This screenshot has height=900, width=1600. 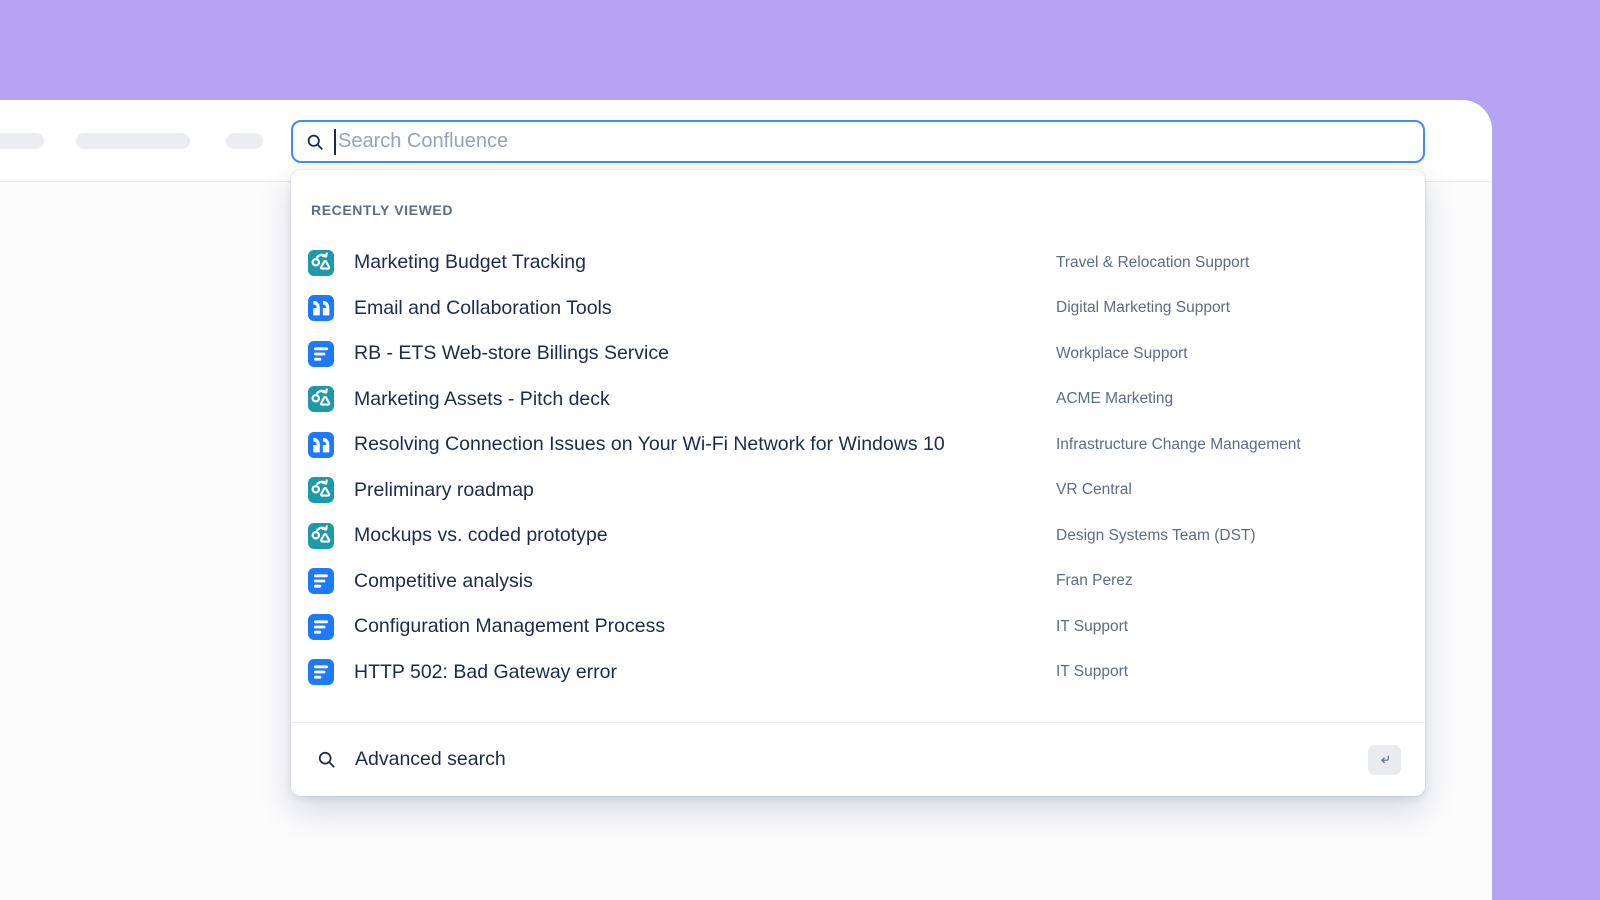 What do you see at coordinates (483, 307) in the screenshot?
I see `result-title: Email and Collaboration Tools` at bounding box center [483, 307].